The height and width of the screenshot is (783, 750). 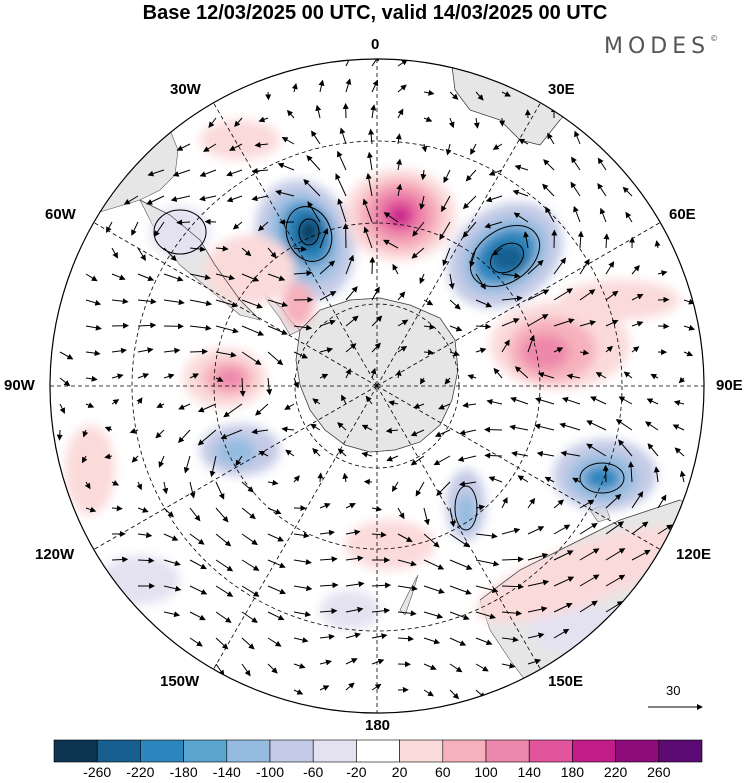 What do you see at coordinates (226, 772) in the screenshot?
I see `colorbar-tick-label: -140` at bounding box center [226, 772].